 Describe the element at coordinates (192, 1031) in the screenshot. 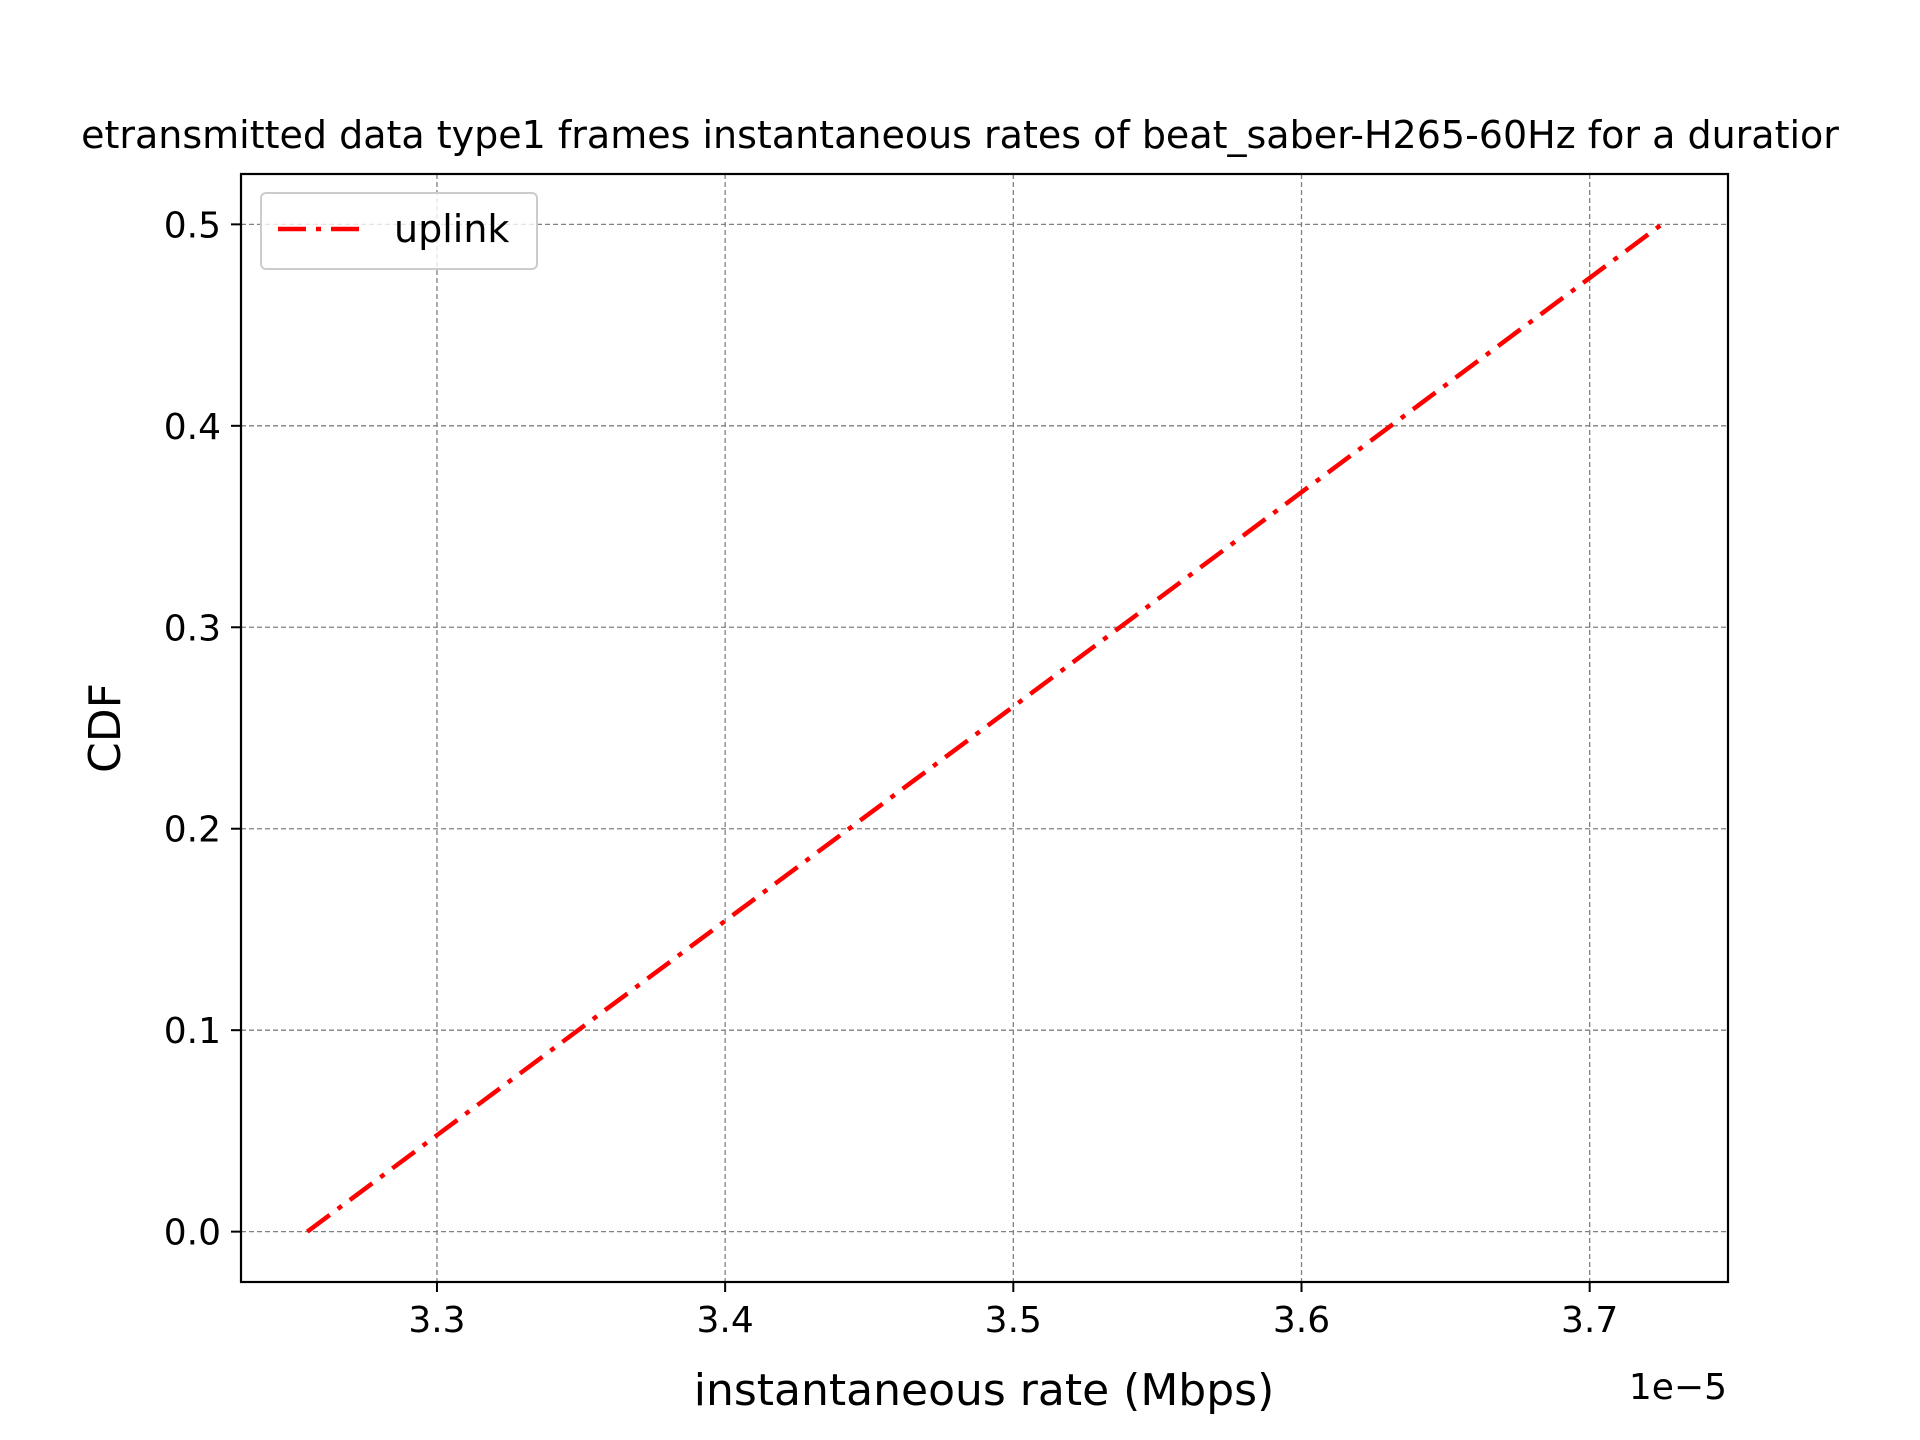

I see `y-tick-label: 0.1` at that location.